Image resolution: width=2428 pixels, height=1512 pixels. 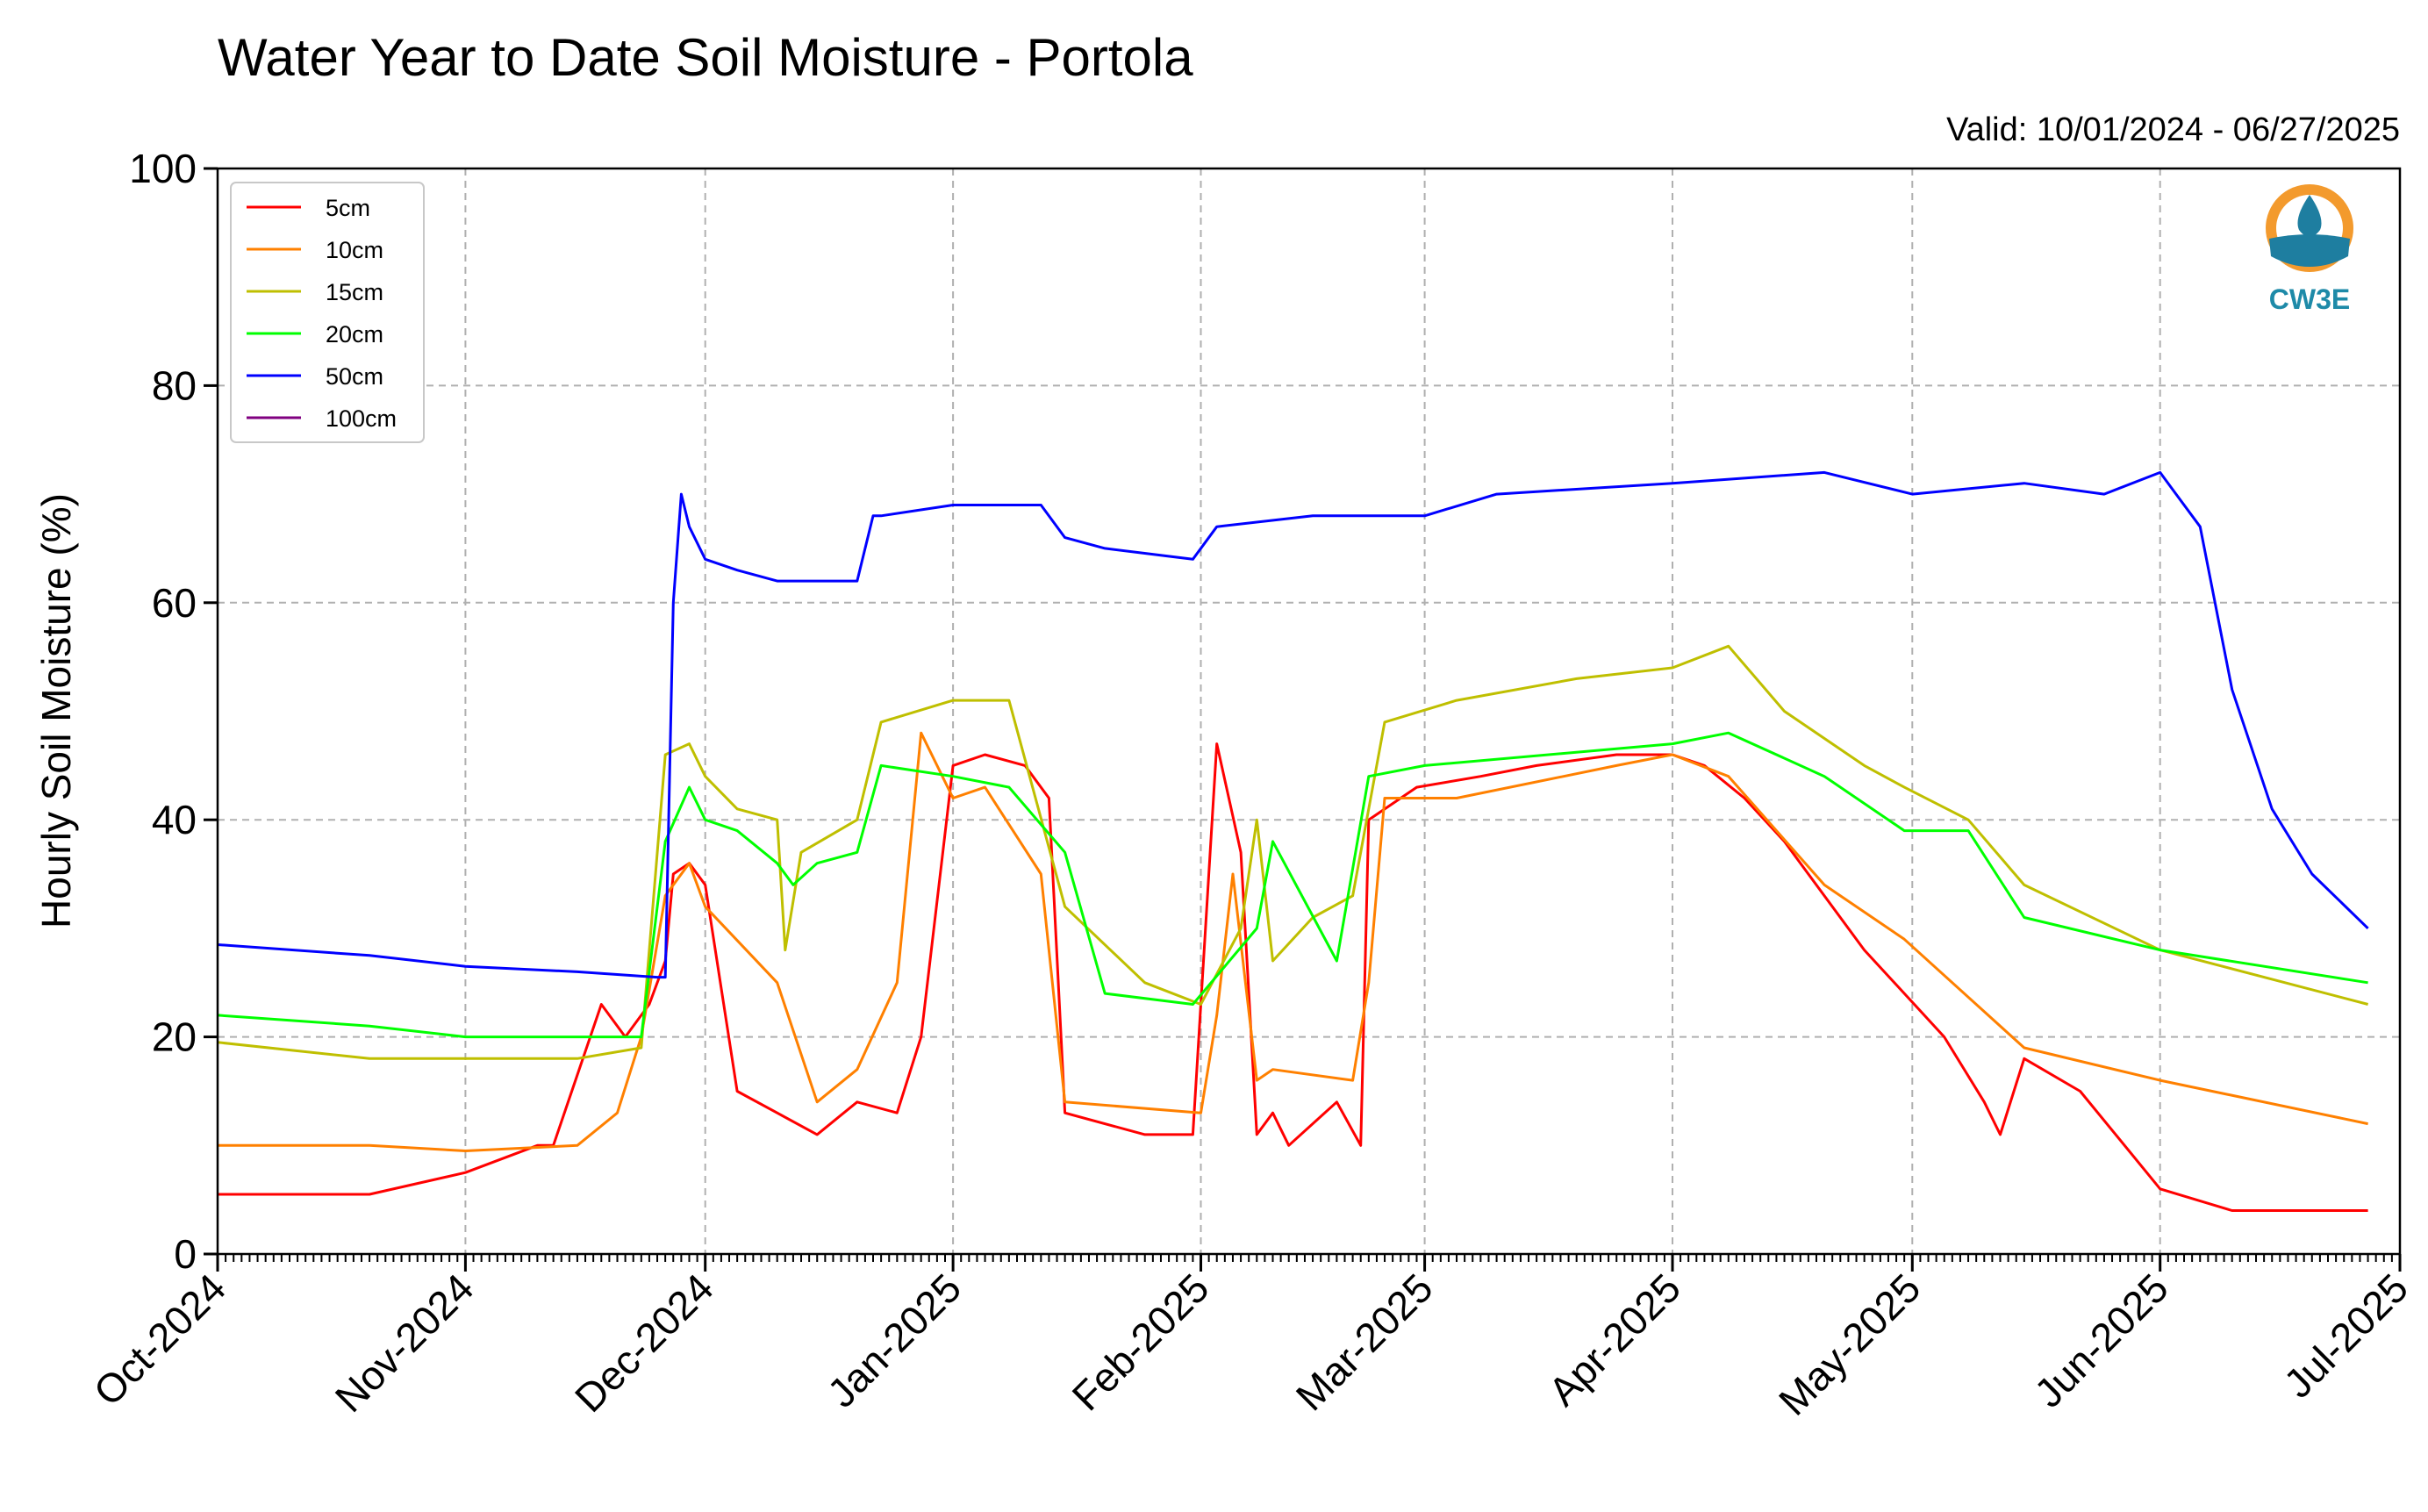 I want to click on legend: 5cm 10cm 15cm 20cm 50cm 100cm, so click(x=327, y=313).